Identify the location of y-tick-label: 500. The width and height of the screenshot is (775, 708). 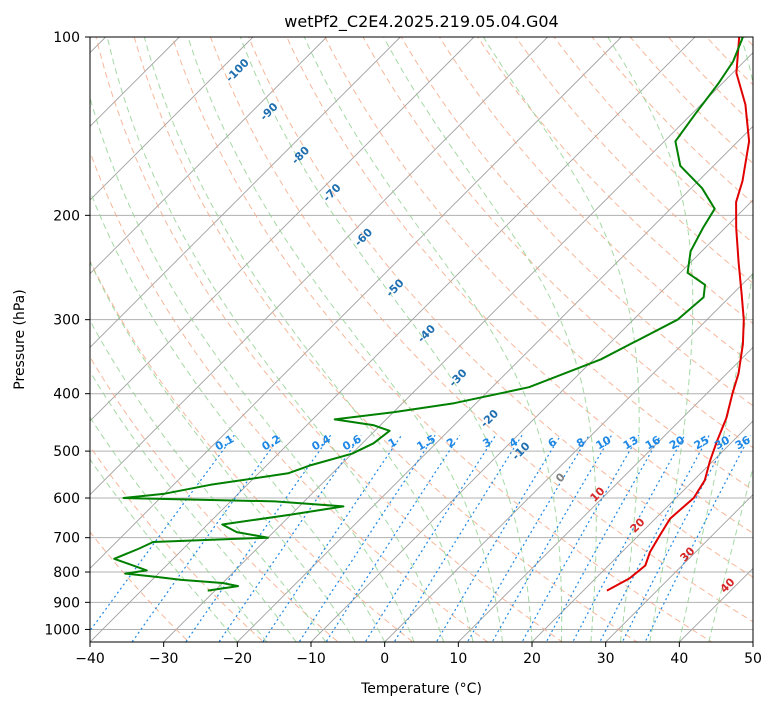
(66, 452).